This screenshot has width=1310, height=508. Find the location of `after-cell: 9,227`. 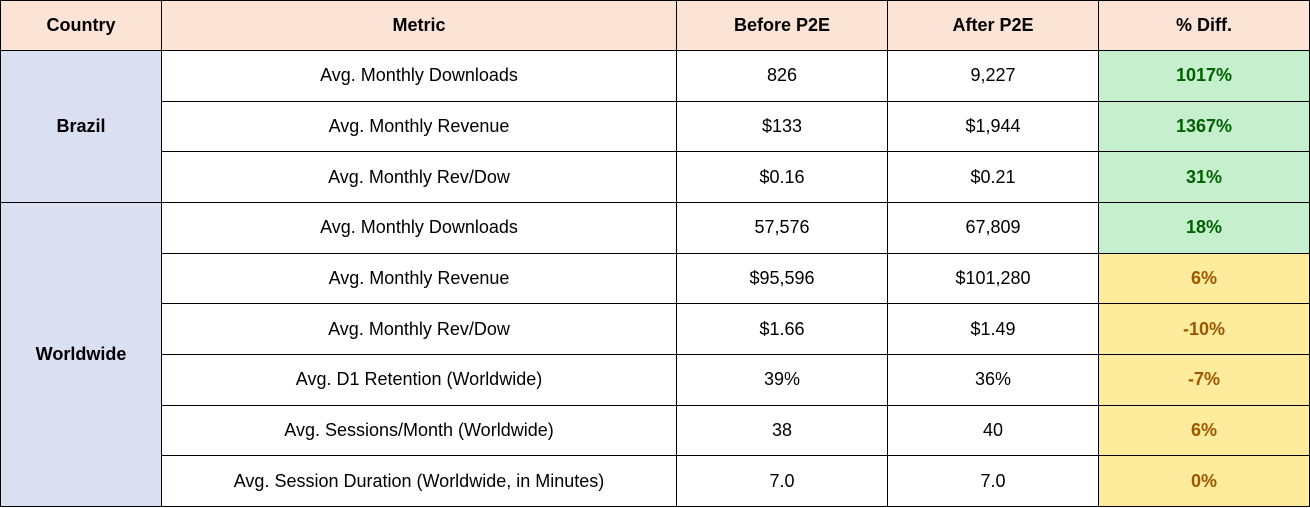

after-cell: 9,227 is located at coordinates (993, 76).